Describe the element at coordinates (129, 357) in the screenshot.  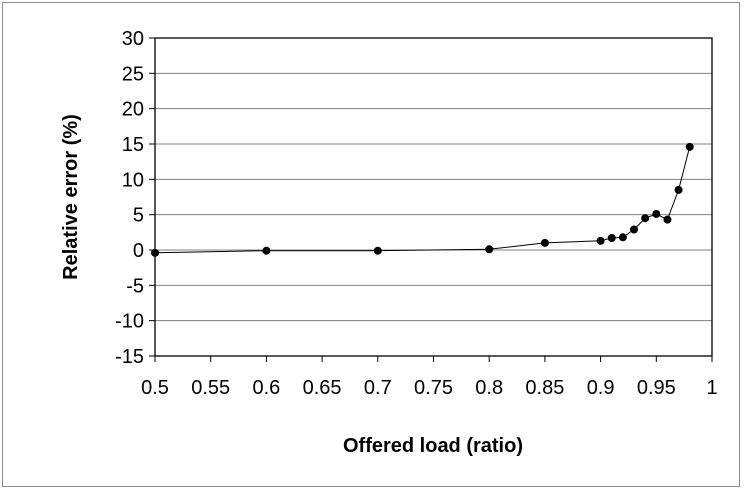
I see `y-tick-label-9: -15` at that location.